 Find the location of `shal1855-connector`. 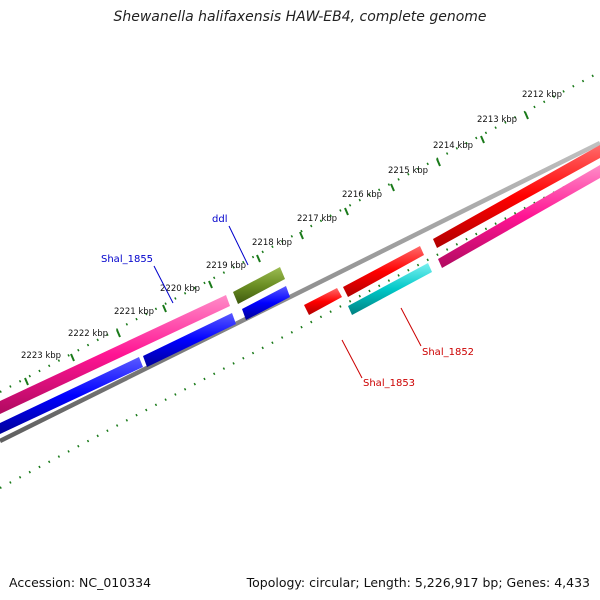

shal1855-connector is located at coordinates (163, 284).